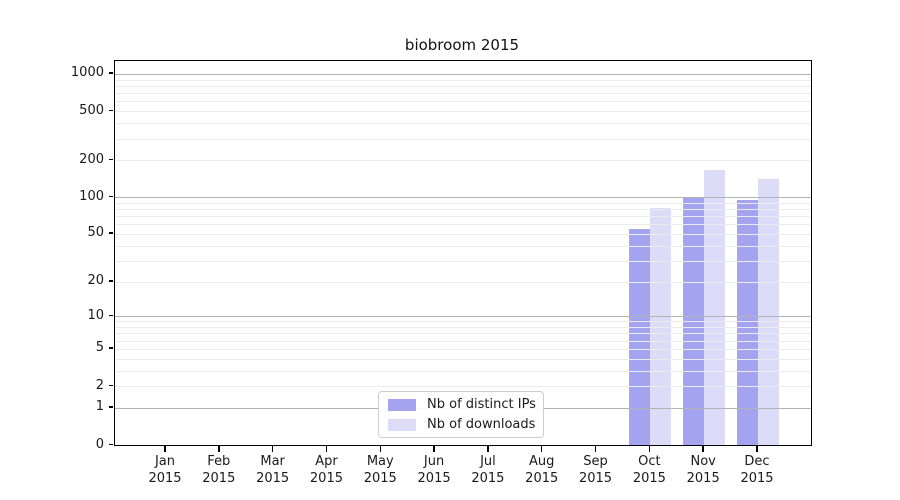 This screenshot has height=500, width=900. I want to click on bar-downloads-nov, so click(715, 307).